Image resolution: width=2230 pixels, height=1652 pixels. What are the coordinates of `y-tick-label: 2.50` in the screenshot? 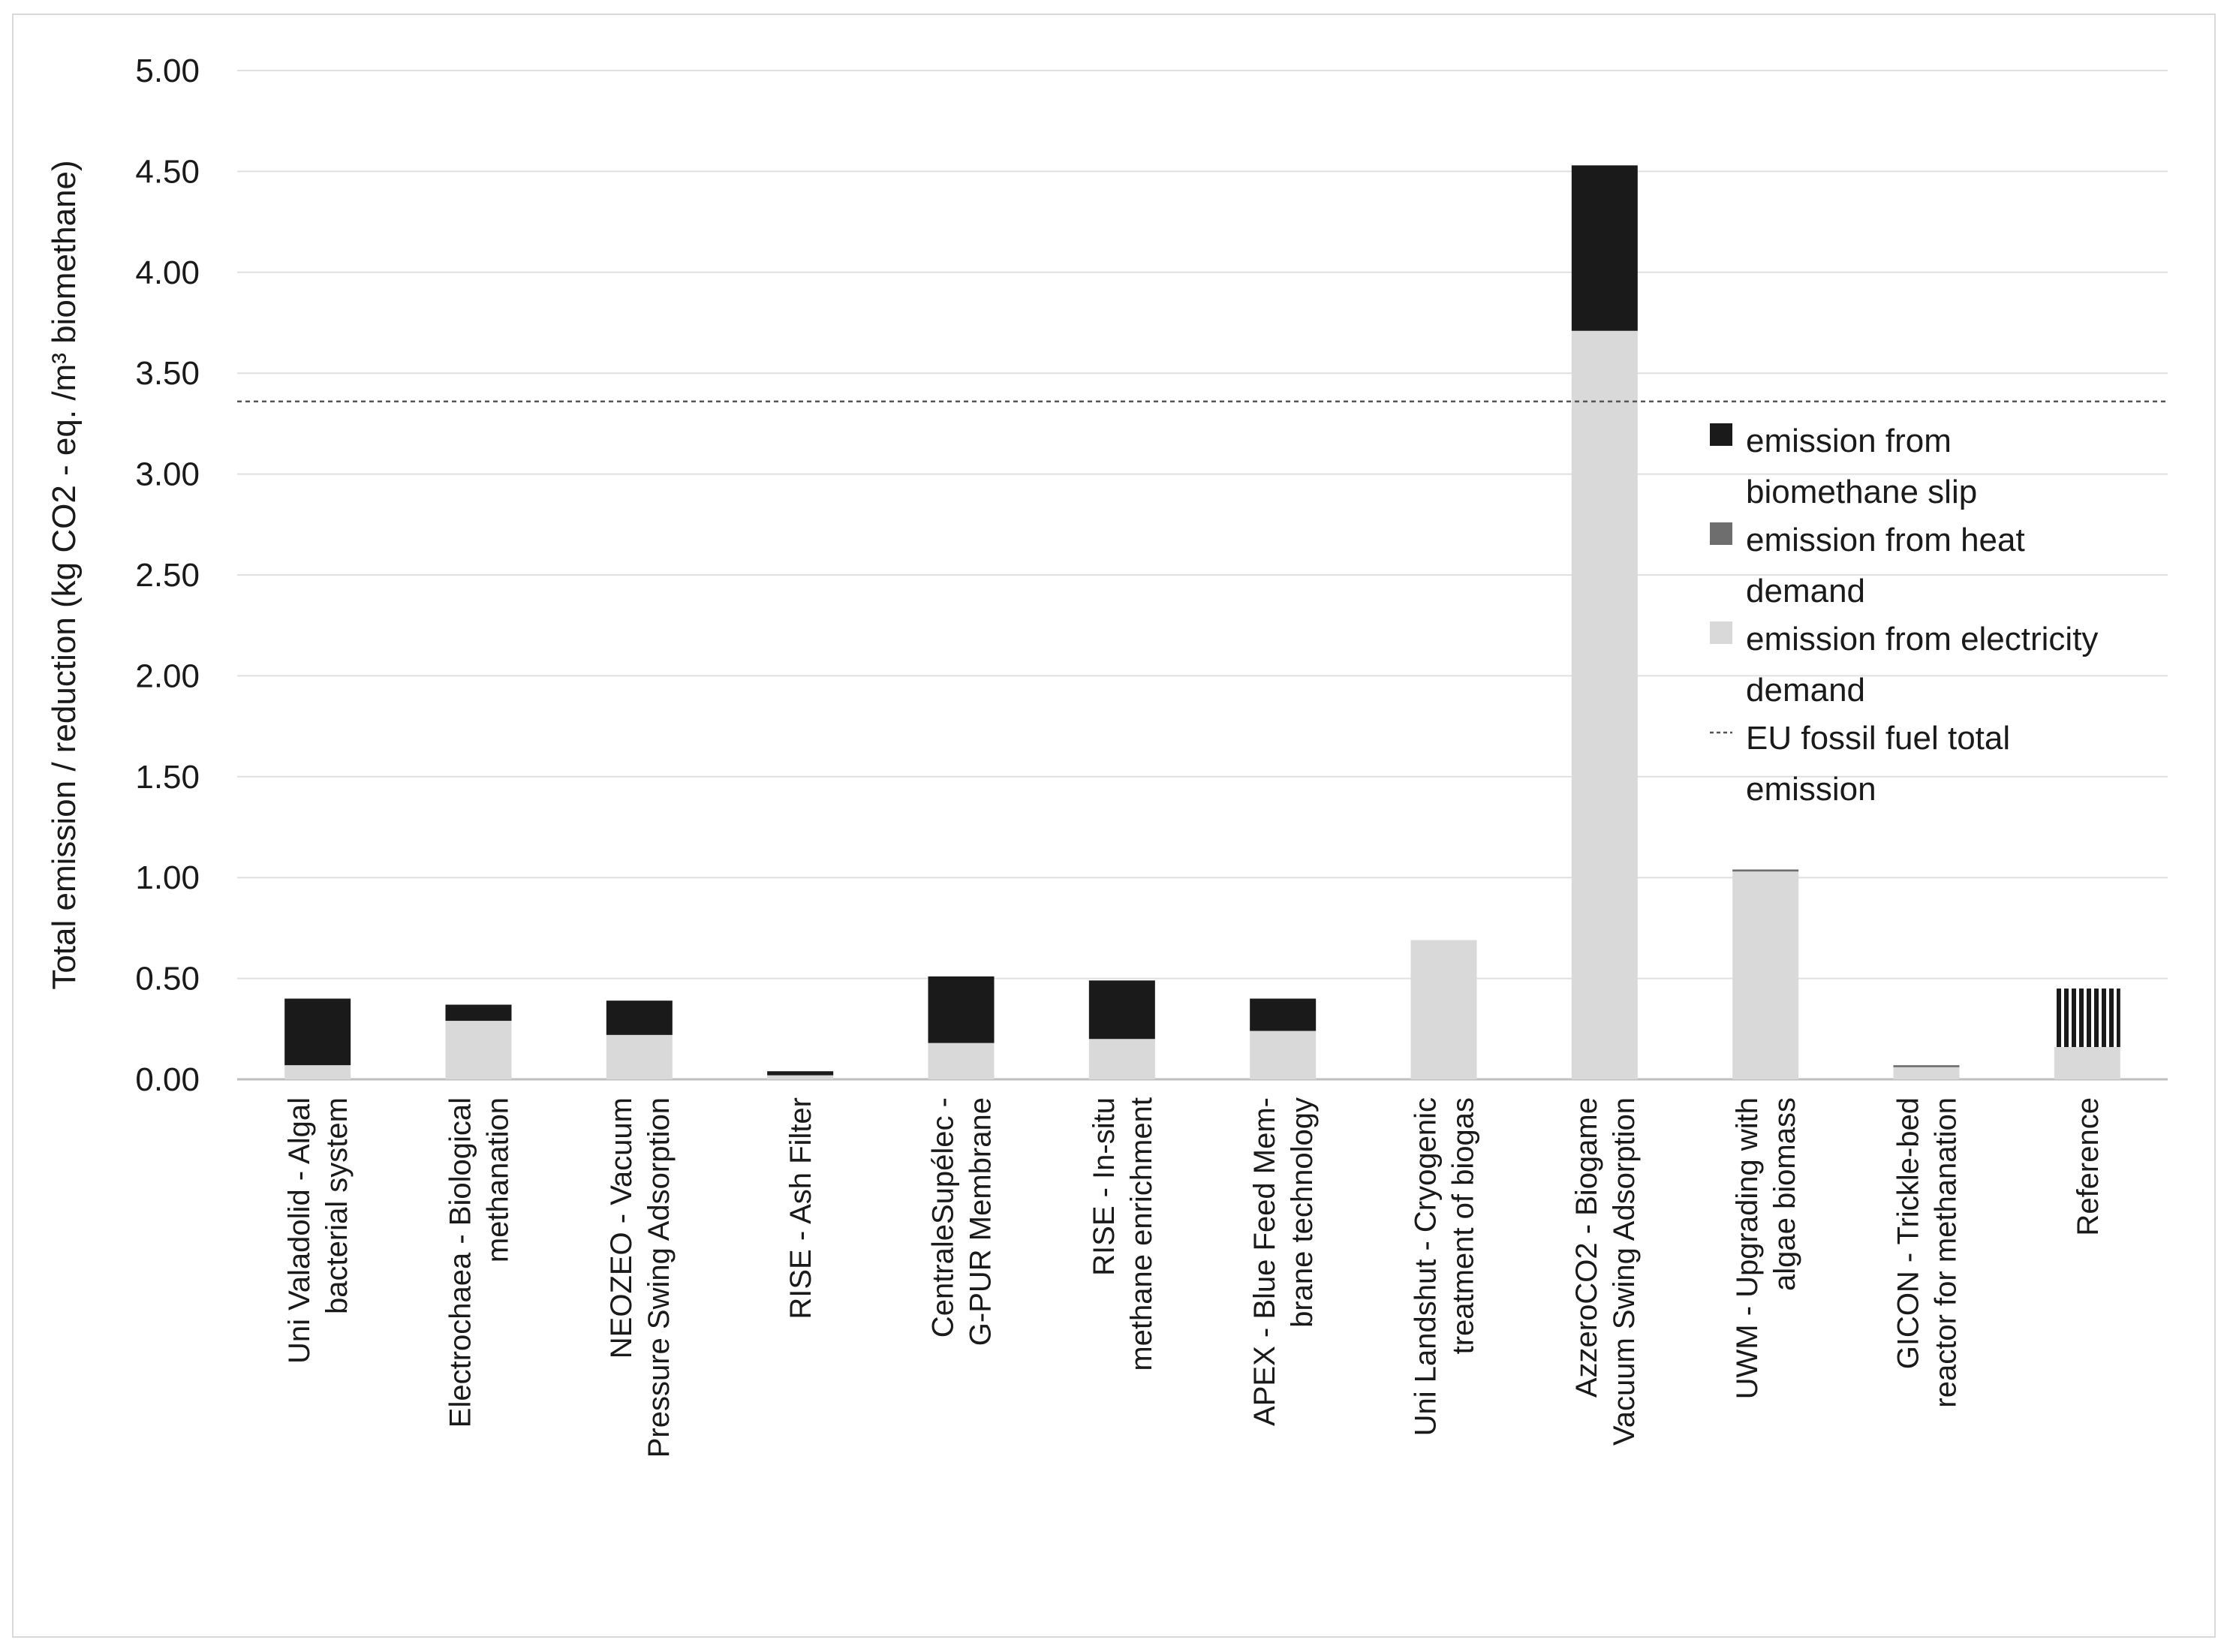 It's located at (167, 575).